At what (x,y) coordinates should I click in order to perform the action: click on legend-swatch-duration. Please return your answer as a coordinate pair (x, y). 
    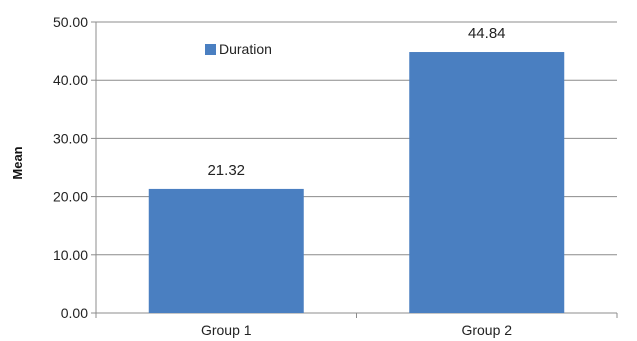
    Looking at the image, I should click on (210, 49).